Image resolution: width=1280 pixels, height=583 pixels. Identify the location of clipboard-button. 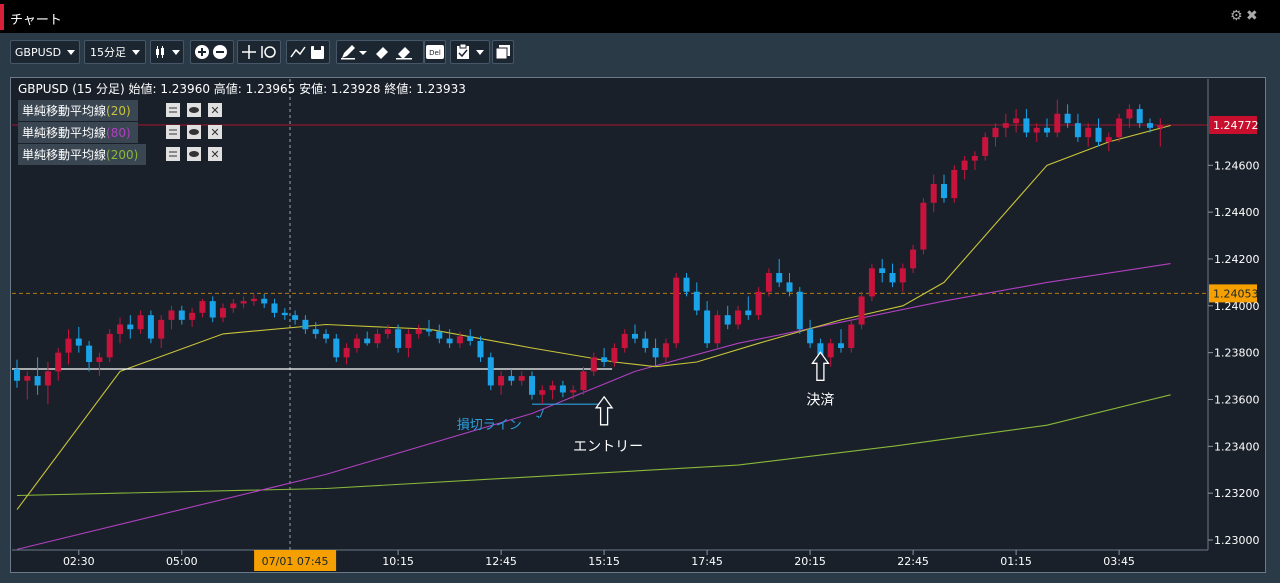
(470, 52).